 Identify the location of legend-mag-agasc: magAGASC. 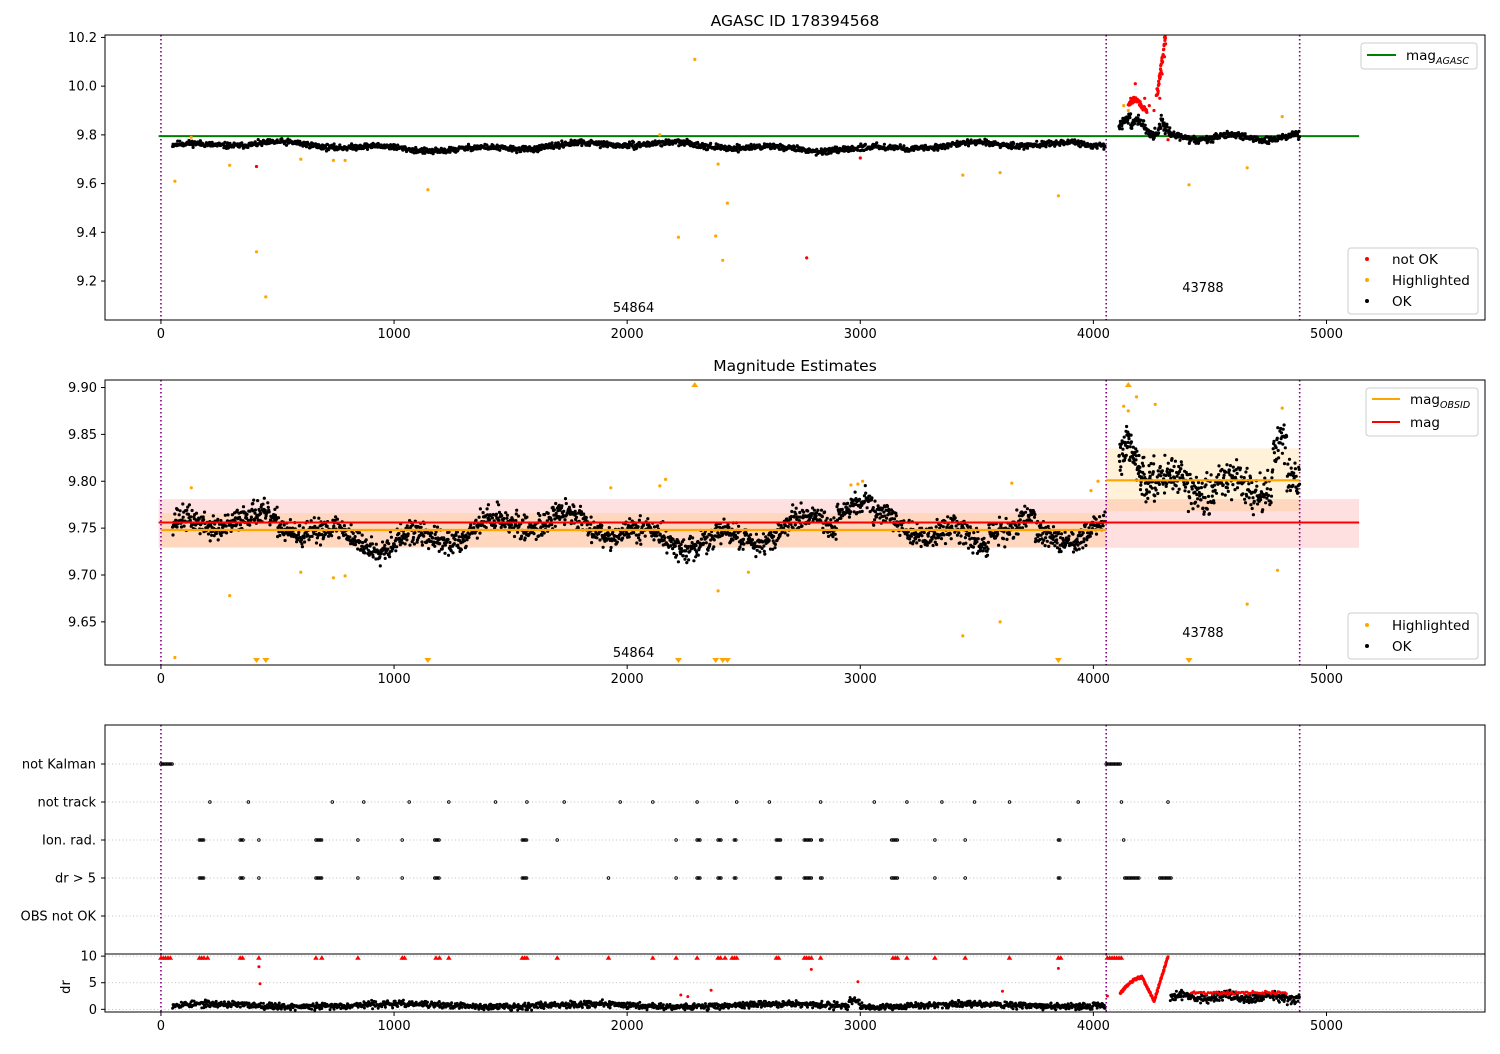
(1419, 56).